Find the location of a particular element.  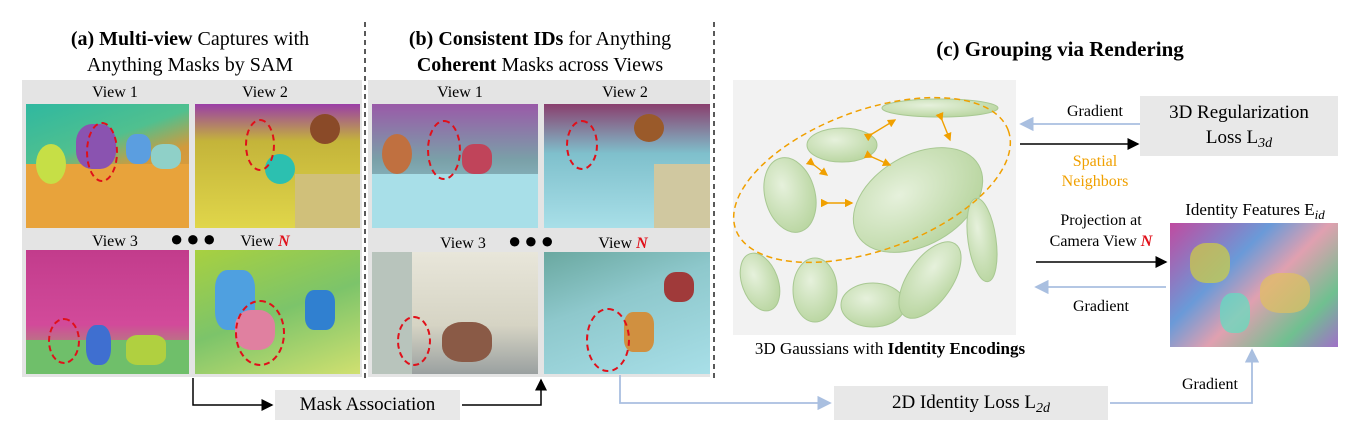

regularization-loss-box: 3D Regularization Loss L3d is located at coordinates (1239, 126).